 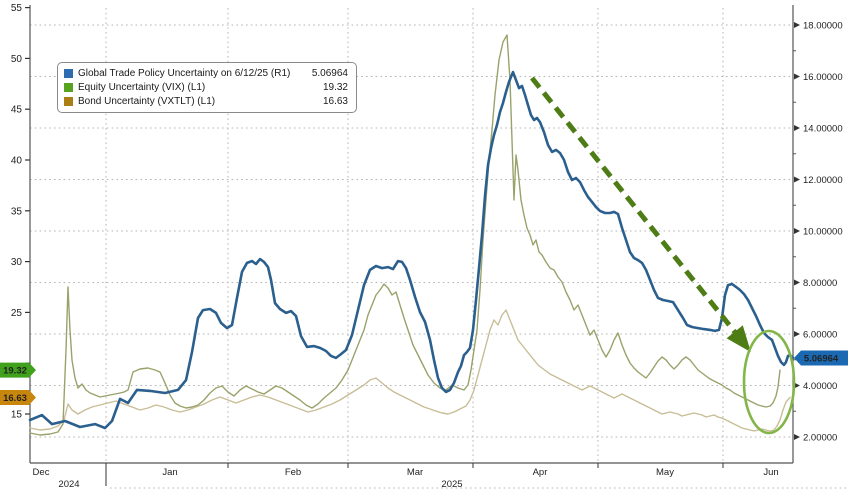 What do you see at coordinates (15, 398) in the screenshot?
I see `left-price-badge-text: 16.63` at bounding box center [15, 398].